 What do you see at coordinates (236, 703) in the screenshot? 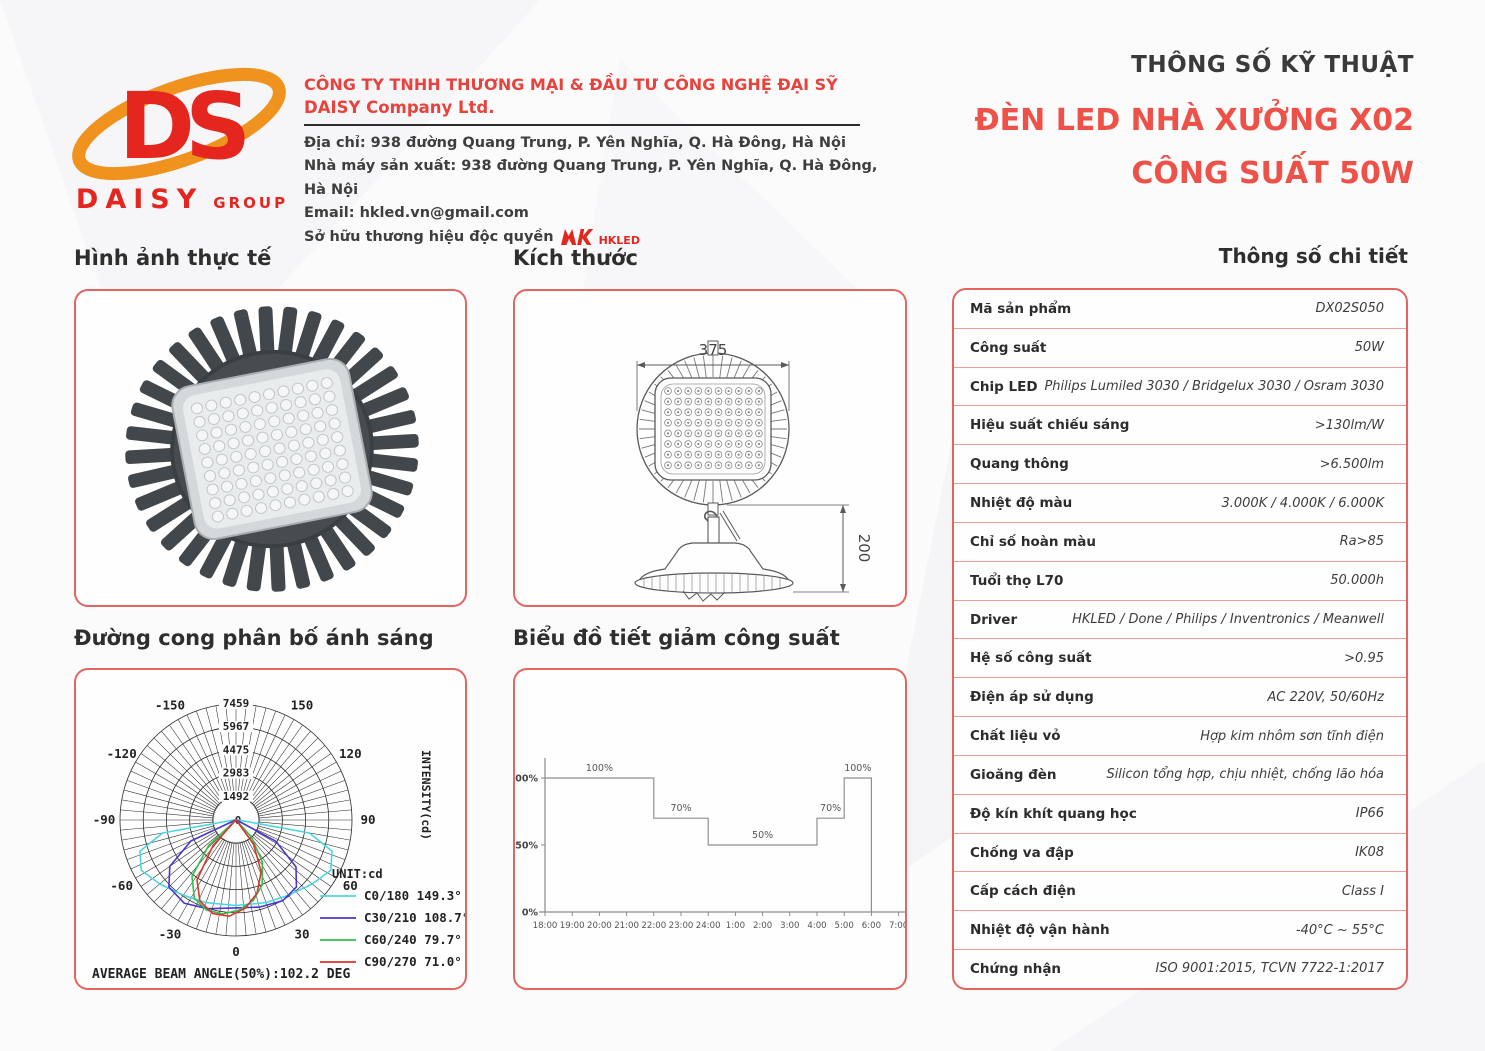
I see `svg-text: 7459` at bounding box center [236, 703].